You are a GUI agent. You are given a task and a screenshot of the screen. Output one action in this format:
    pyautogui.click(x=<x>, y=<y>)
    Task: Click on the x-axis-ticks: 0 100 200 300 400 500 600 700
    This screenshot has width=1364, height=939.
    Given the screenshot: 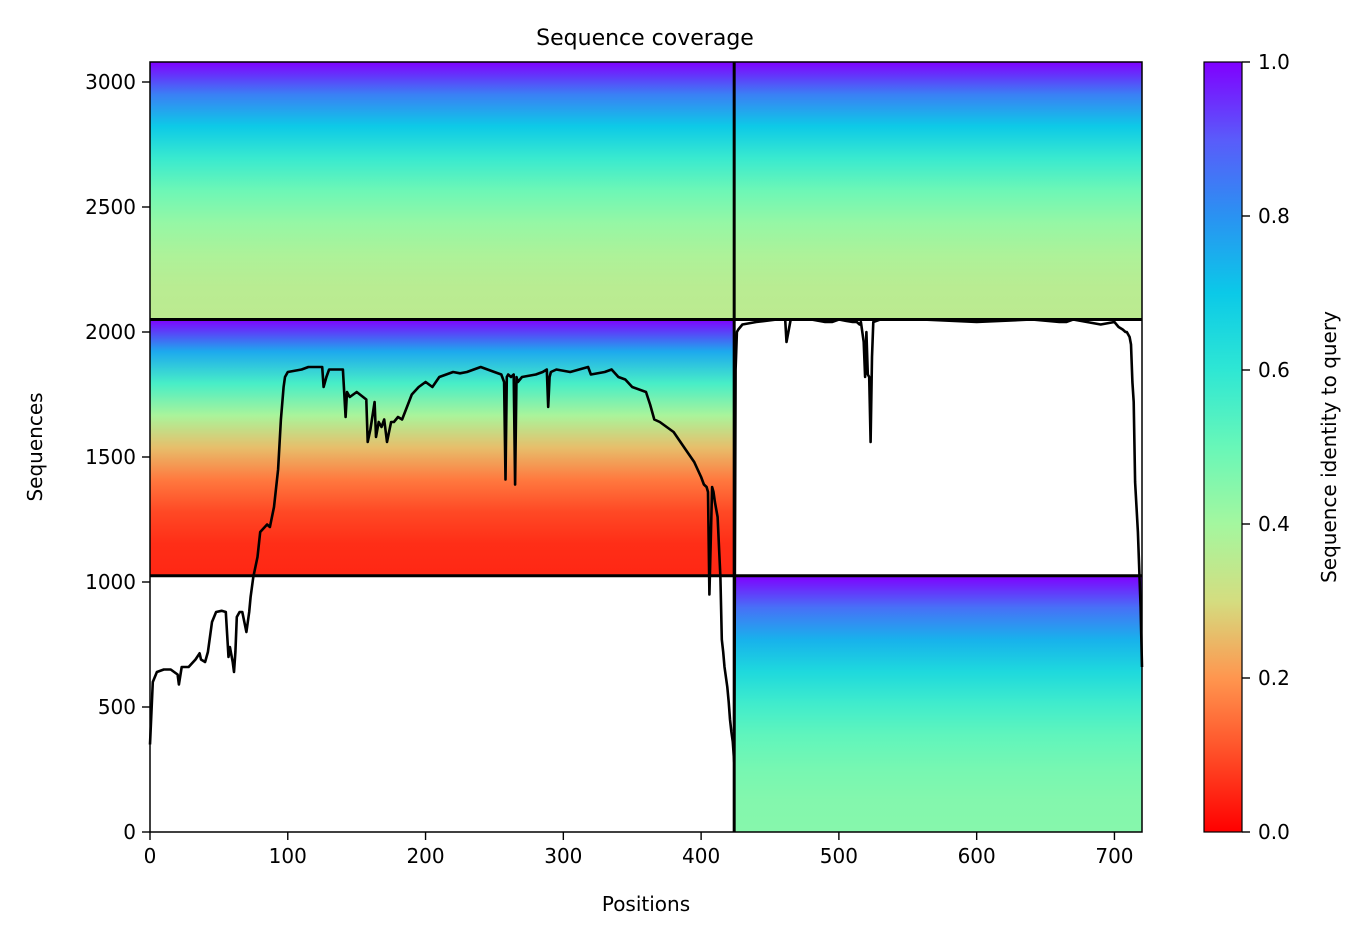 What is the action you would take?
    pyautogui.click(x=639, y=850)
    